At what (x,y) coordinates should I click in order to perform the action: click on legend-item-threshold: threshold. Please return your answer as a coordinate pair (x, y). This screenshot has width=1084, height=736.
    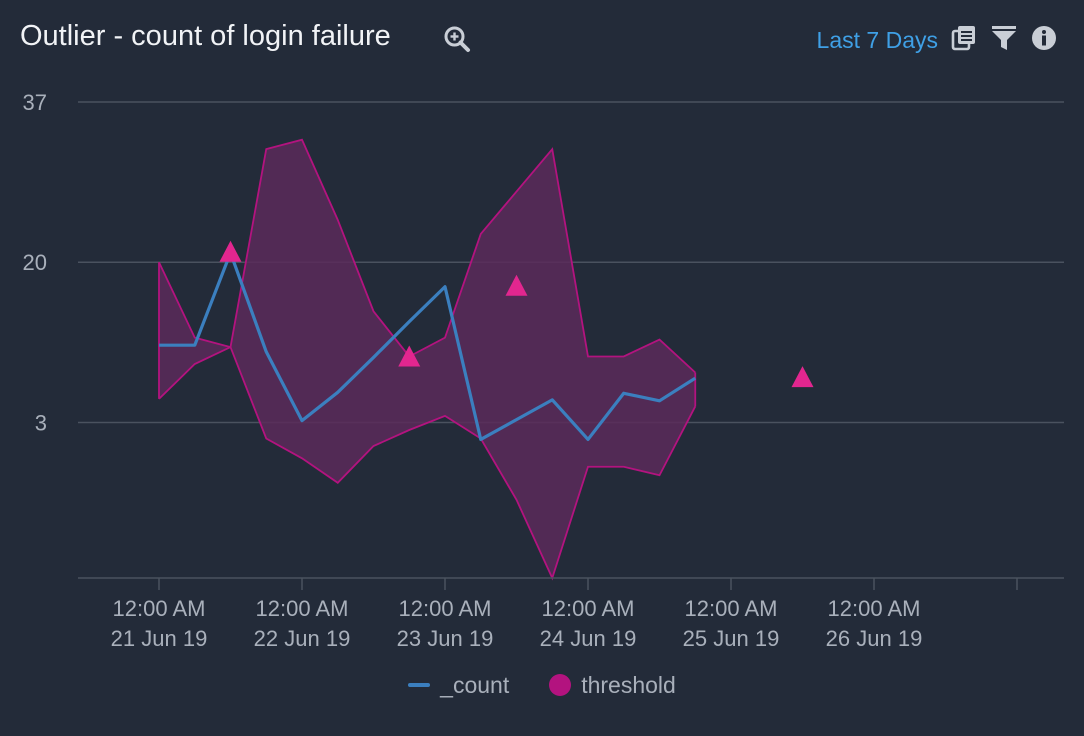
    Looking at the image, I should click on (612, 685).